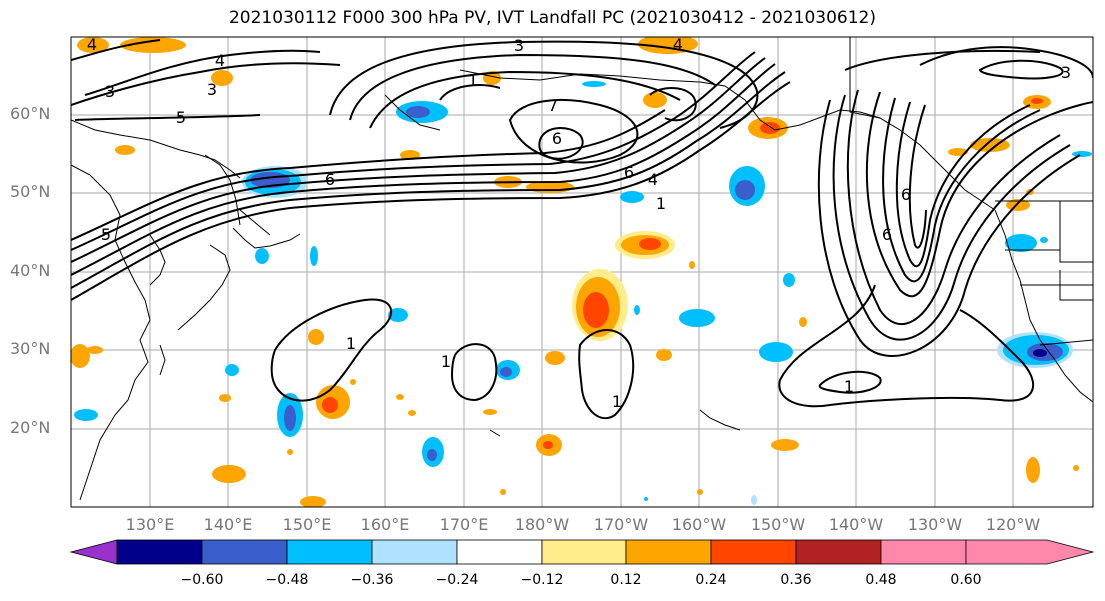 This screenshot has width=1105, height=601. Describe the element at coordinates (856, 524) in the screenshot. I see `lon-label: 140°W` at that location.